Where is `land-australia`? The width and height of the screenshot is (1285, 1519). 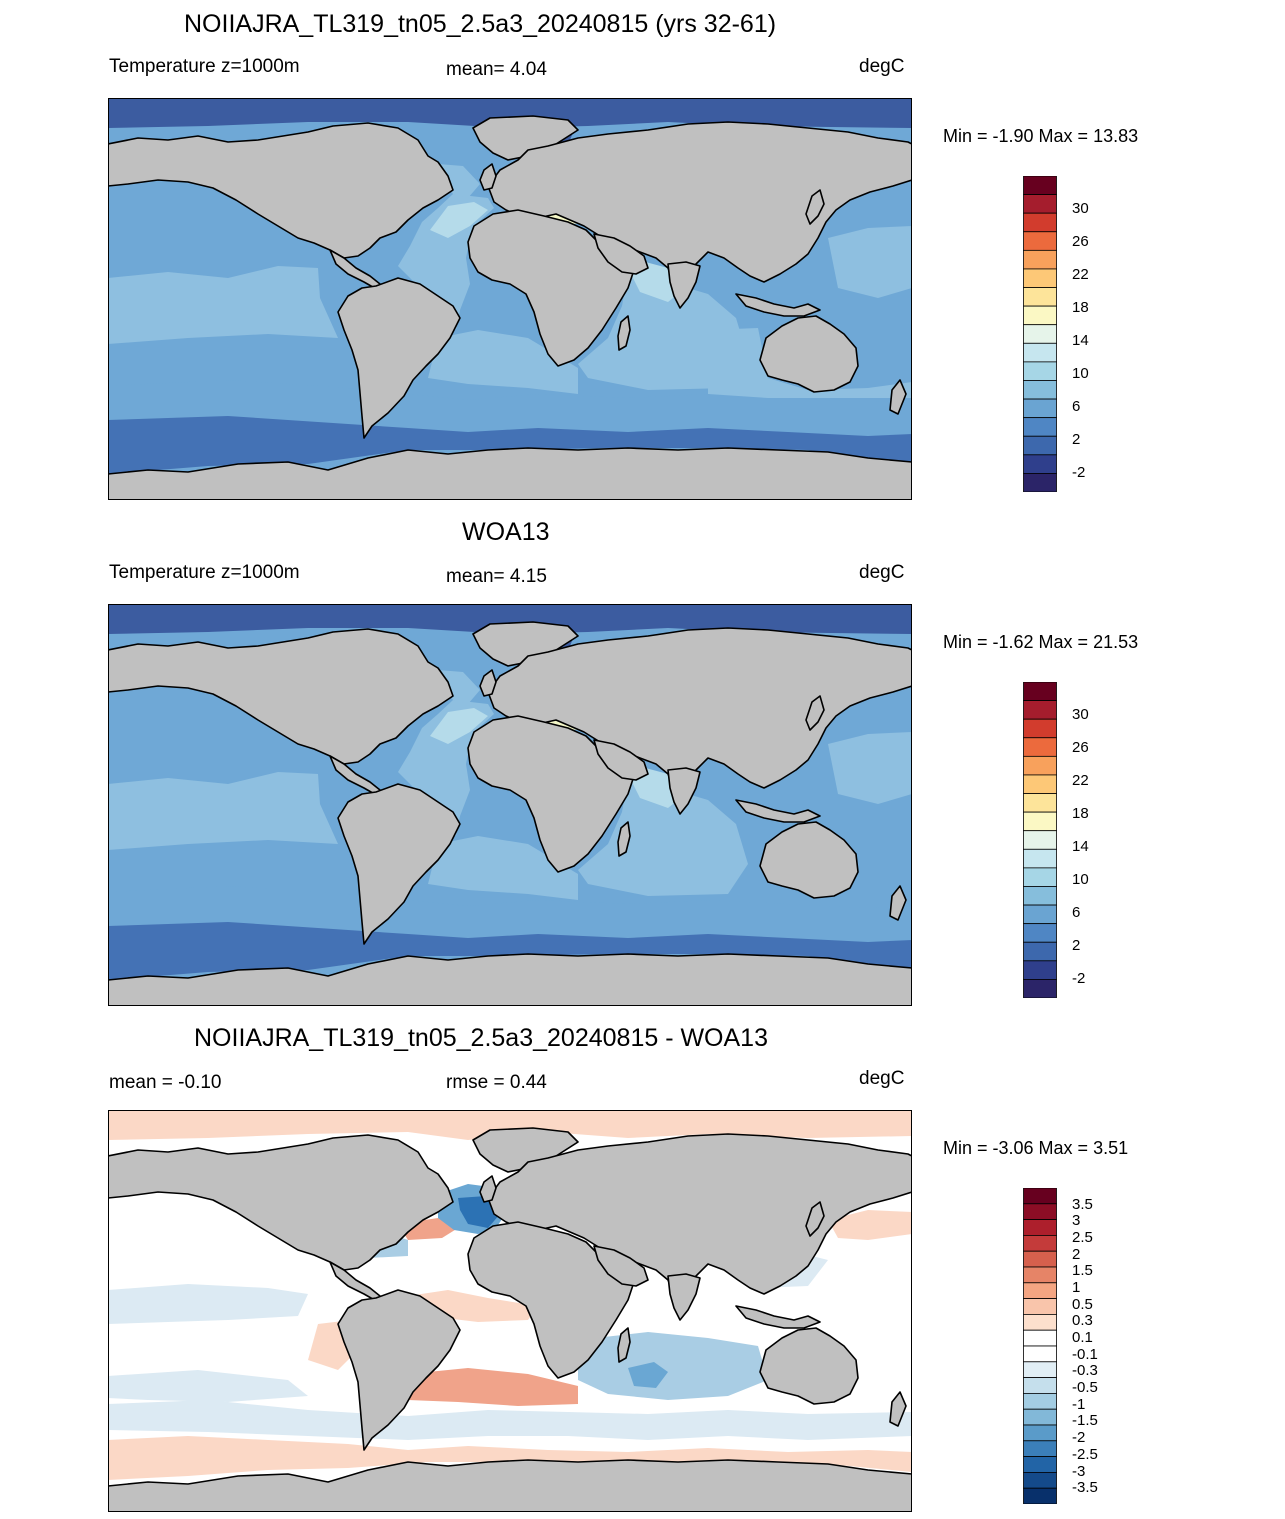 land-australia is located at coordinates (809, 860).